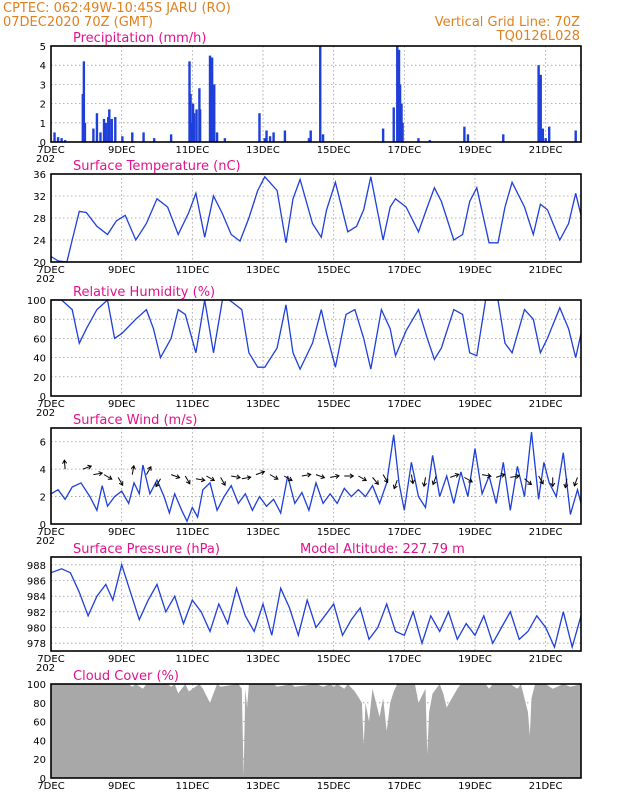  What do you see at coordinates (39, 760) in the screenshot?
I see `cloud-y-tick-label: 20` at bounding box center [39, 760].